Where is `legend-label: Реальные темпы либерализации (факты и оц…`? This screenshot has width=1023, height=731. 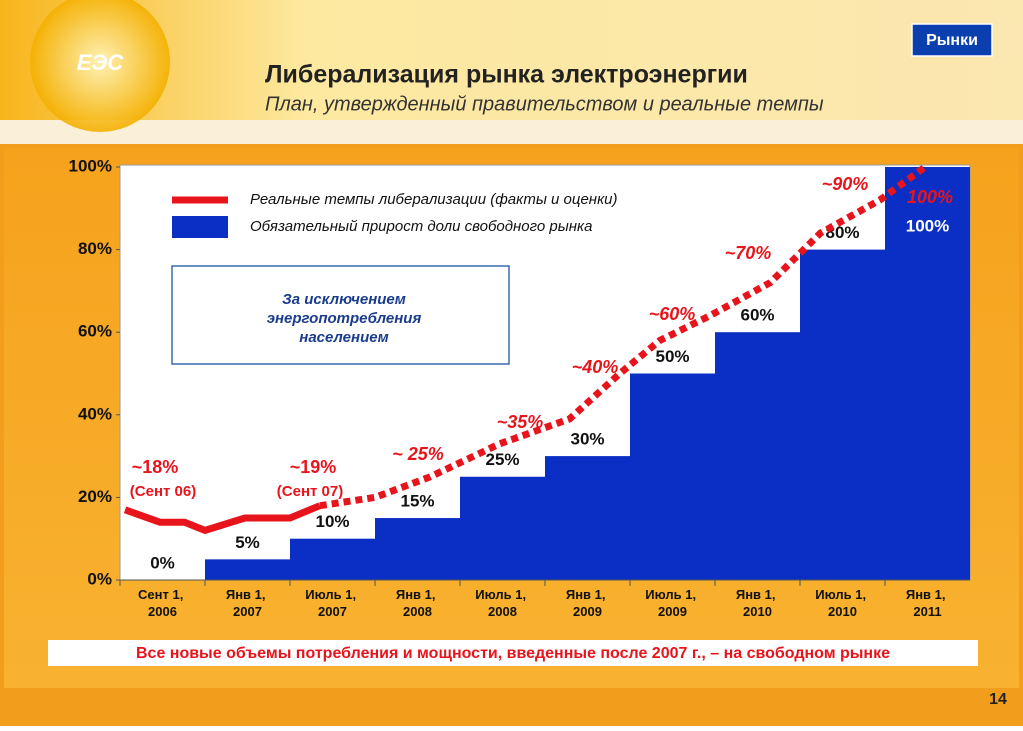 legend-label: Реальные темпы либерализации (факты и оц… is located at coordinates (434, 199).